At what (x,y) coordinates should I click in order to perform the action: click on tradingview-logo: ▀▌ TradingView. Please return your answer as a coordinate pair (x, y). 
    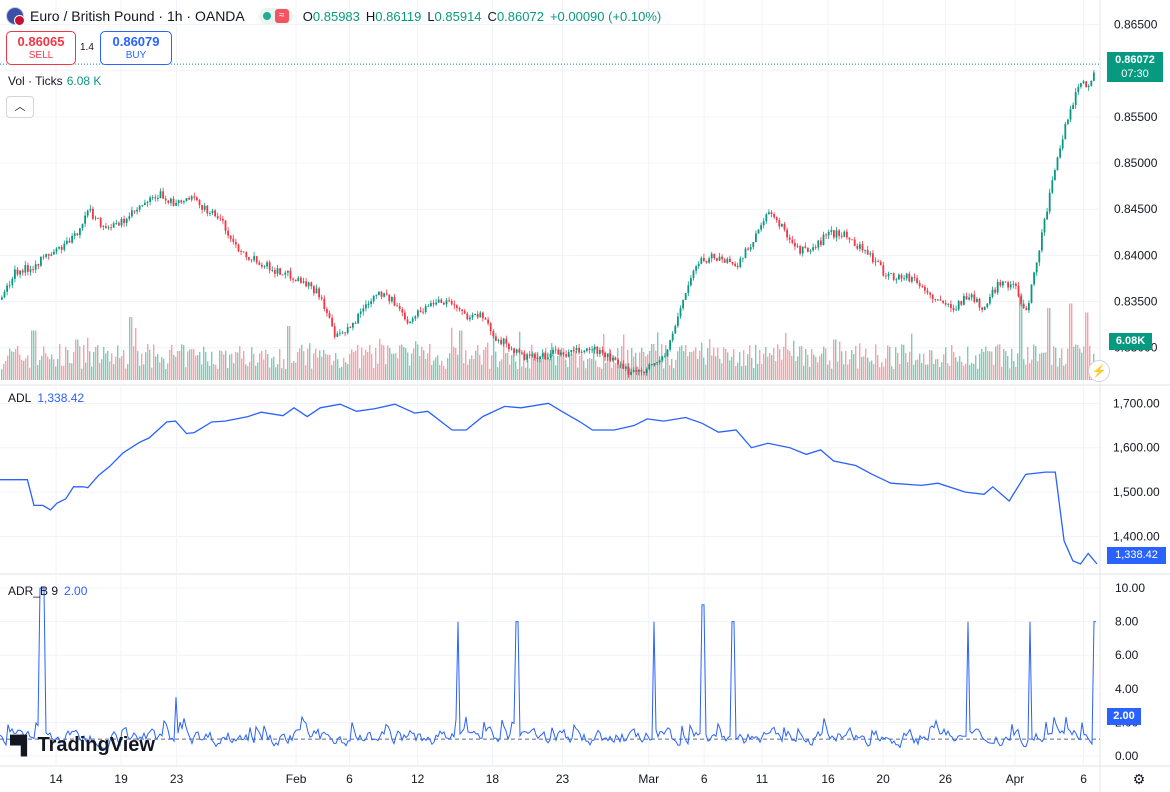
    Looking at the image, I should click on (82, 745).